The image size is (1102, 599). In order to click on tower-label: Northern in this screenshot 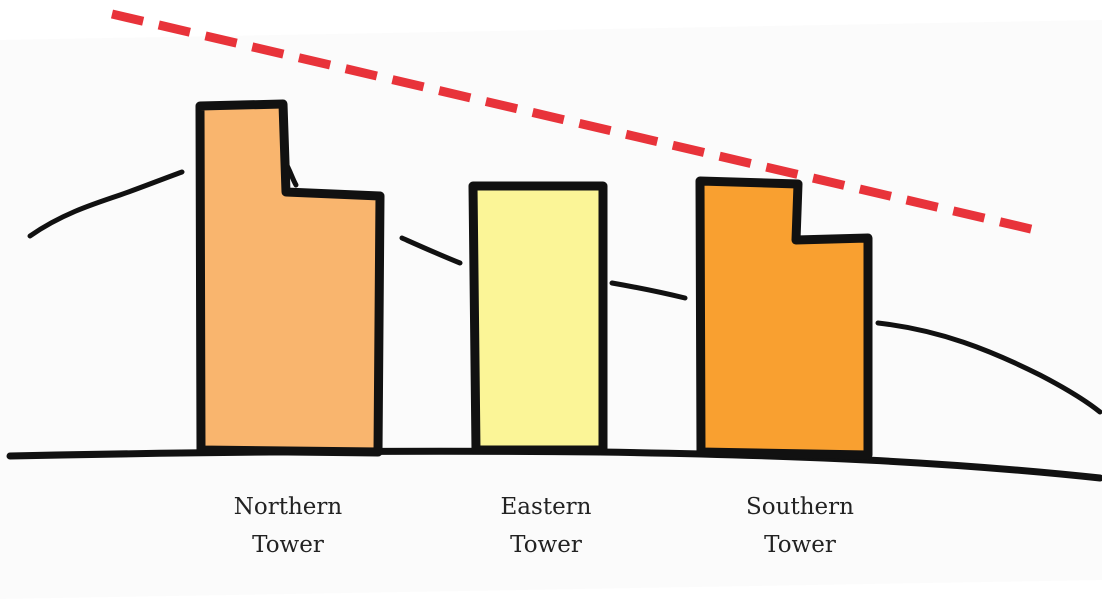, I will do `click(288, 507)`.